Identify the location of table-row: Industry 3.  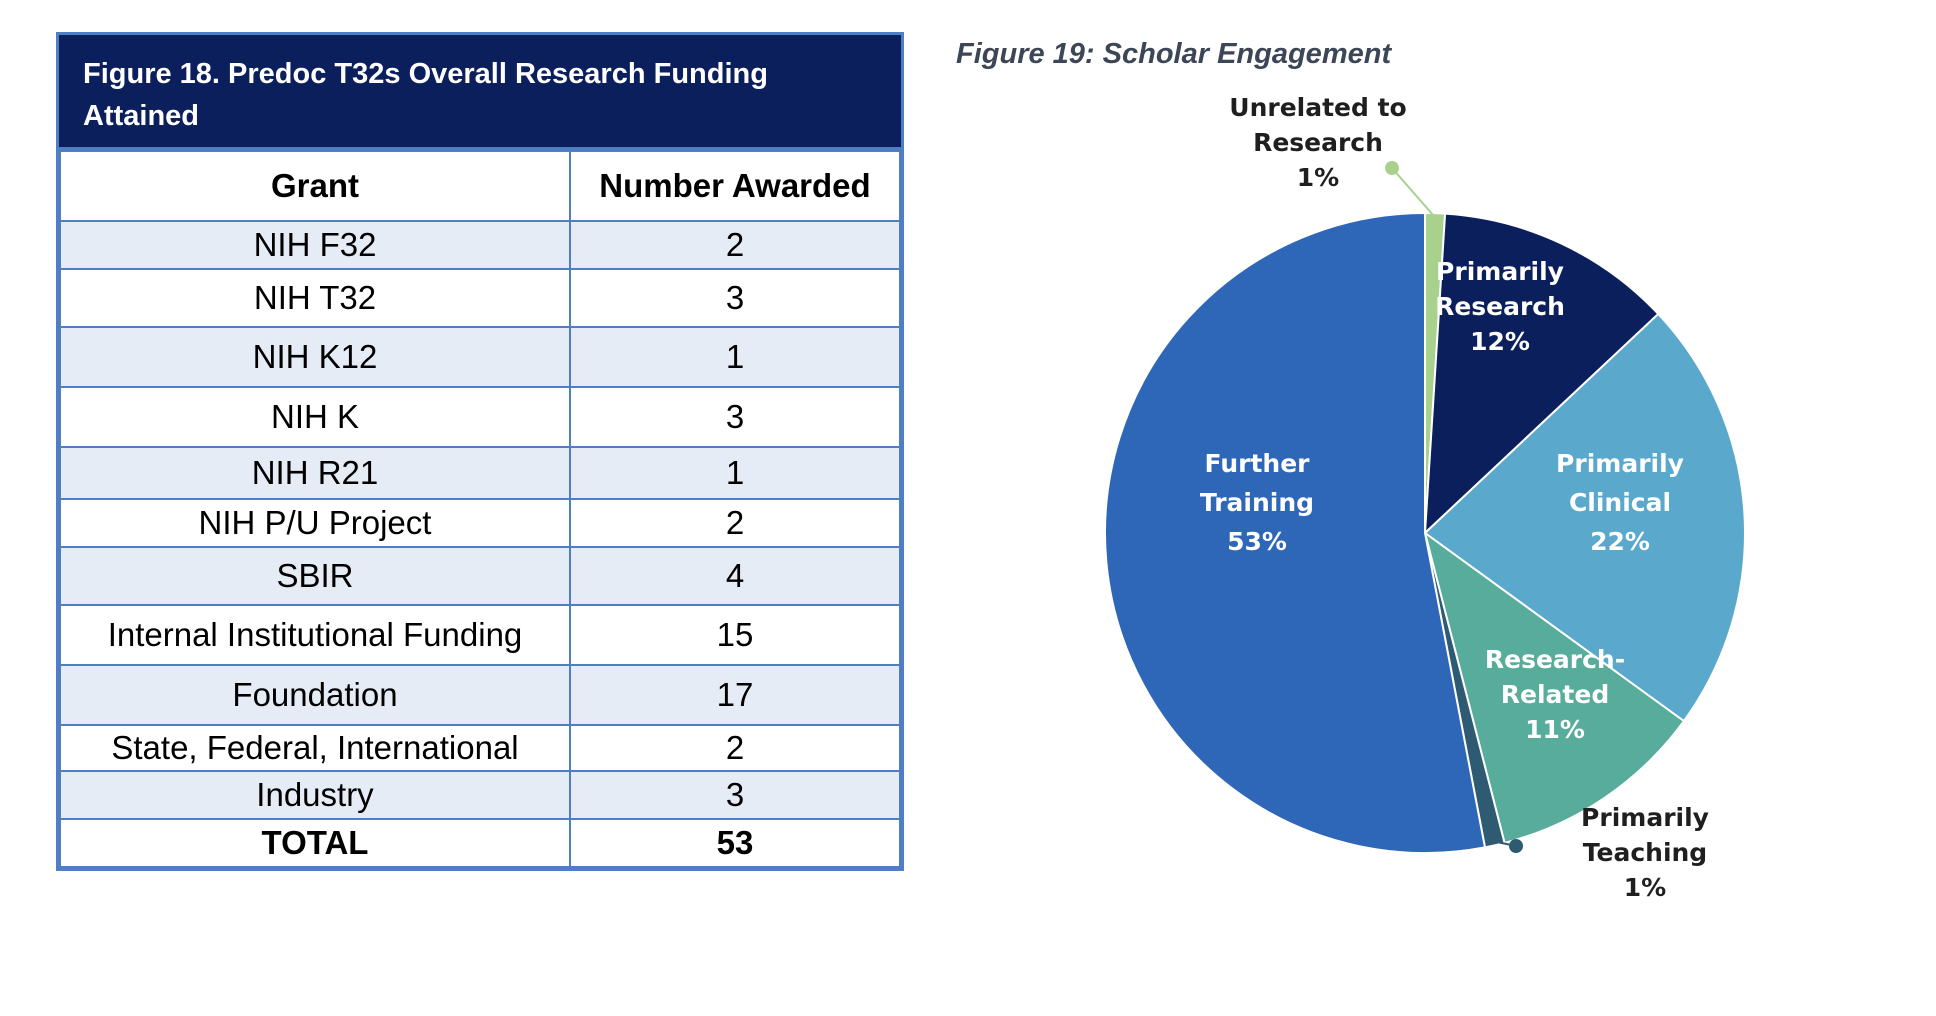
(480, 795).